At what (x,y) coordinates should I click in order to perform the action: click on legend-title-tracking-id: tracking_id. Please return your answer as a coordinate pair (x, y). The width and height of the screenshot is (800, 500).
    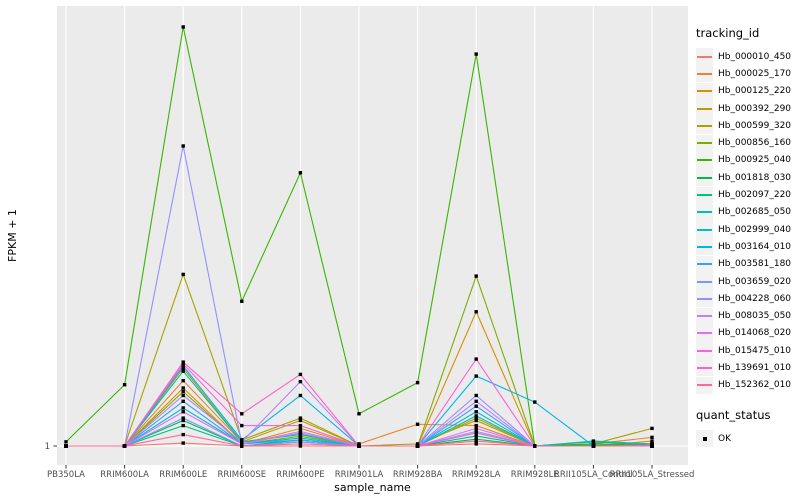
    Looking at the image, I should click on (728, 33).